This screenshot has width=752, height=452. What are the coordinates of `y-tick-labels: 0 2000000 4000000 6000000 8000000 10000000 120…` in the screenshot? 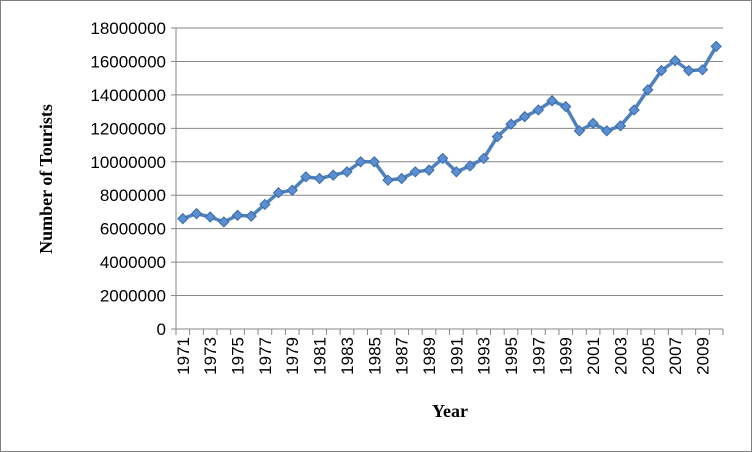 It's located at (128, 179).